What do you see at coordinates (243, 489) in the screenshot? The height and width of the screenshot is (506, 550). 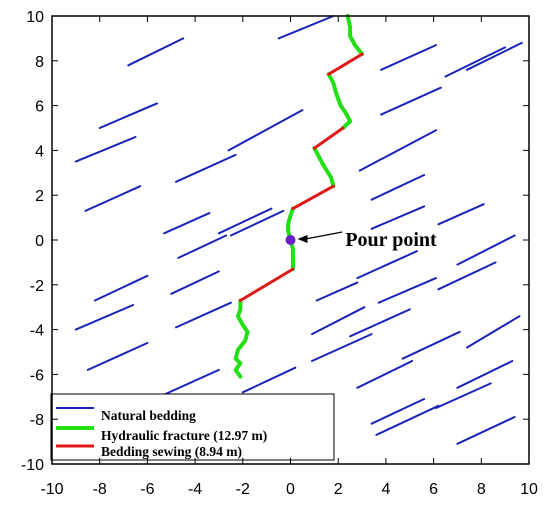 I see `x-tick-label: -2` at bounding box center [243, 489].